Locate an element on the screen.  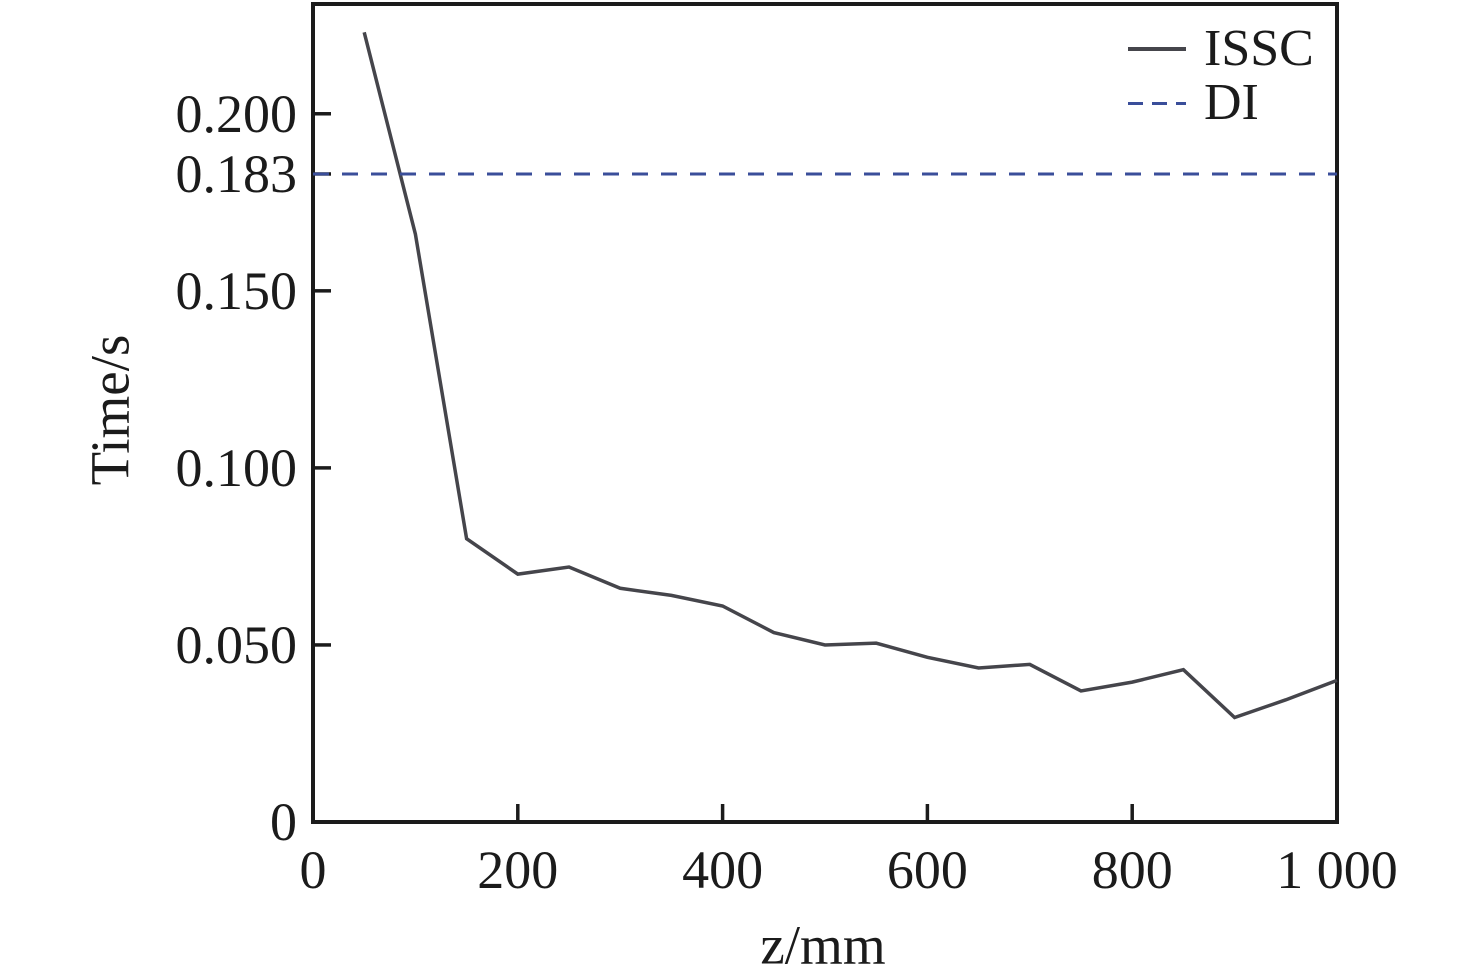
x-tick-label: 800 is located at coordinates (1132, 870).